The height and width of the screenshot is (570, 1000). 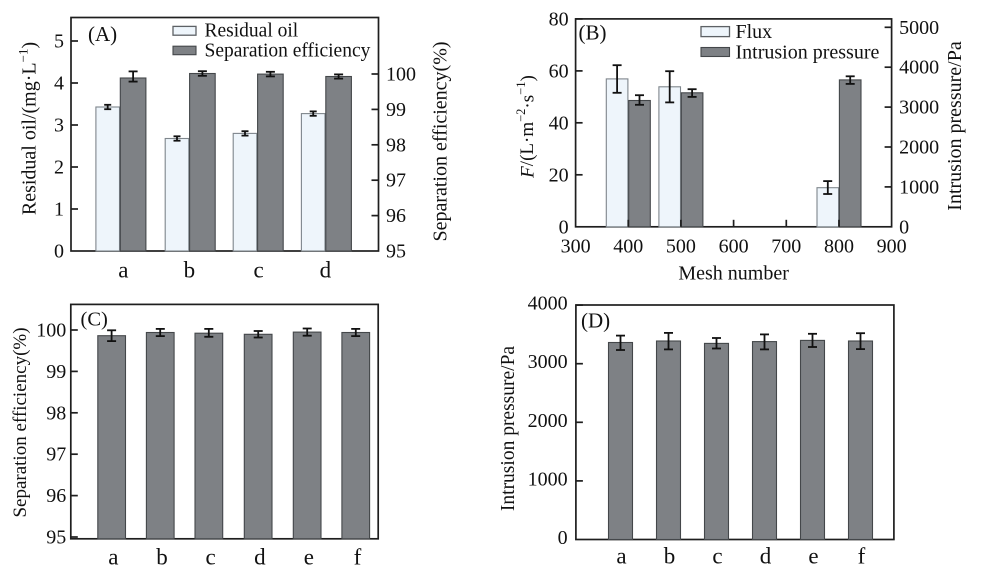 I want to click on svg-text: 5000, so click(x=919, y=28).